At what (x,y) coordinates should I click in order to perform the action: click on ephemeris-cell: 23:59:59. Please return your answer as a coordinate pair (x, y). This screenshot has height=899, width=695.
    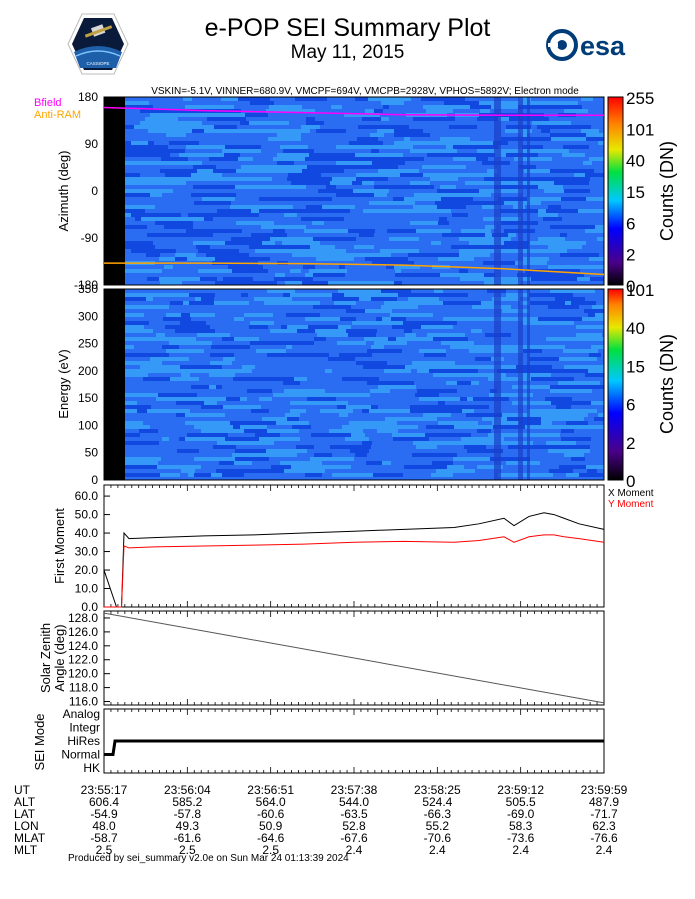
    Looking at the image, I should click on (604, 790).